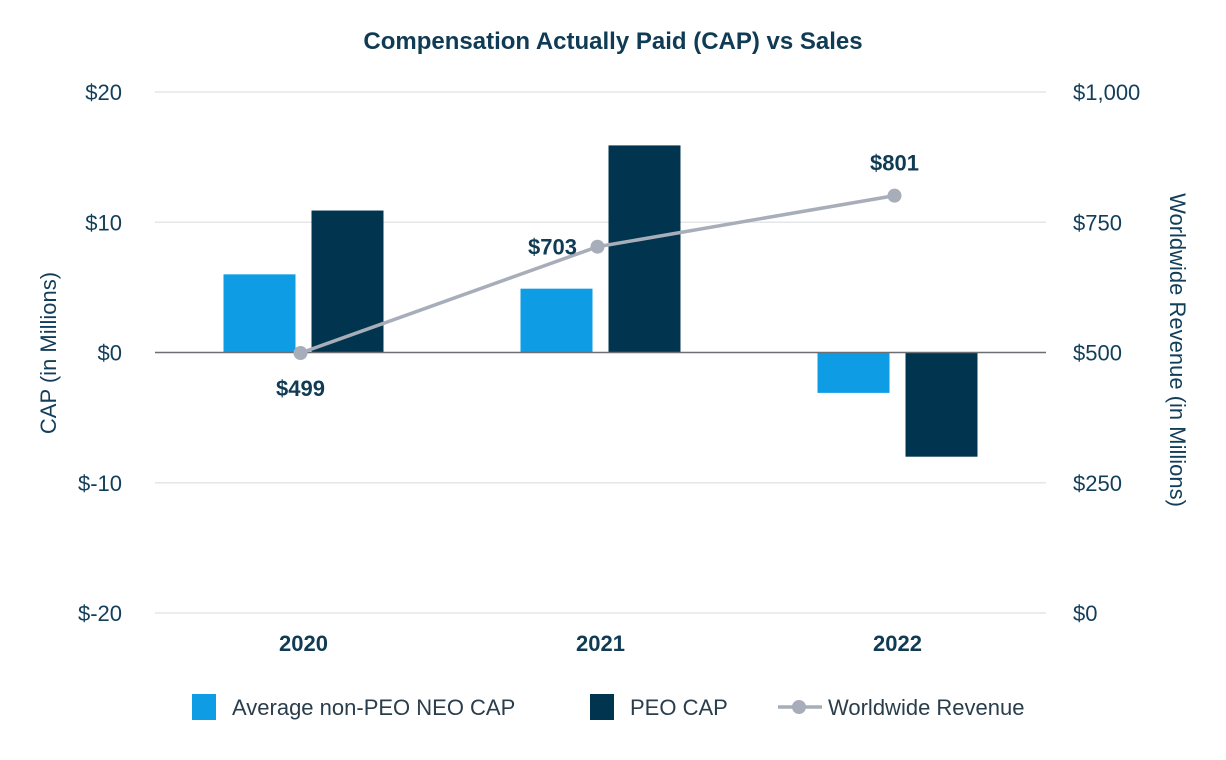 This screenshot has width=1226, height=760. Describe the element at coordinates (303, 643) in the screenshot. I see `x-tick-label: 2020` at that location.